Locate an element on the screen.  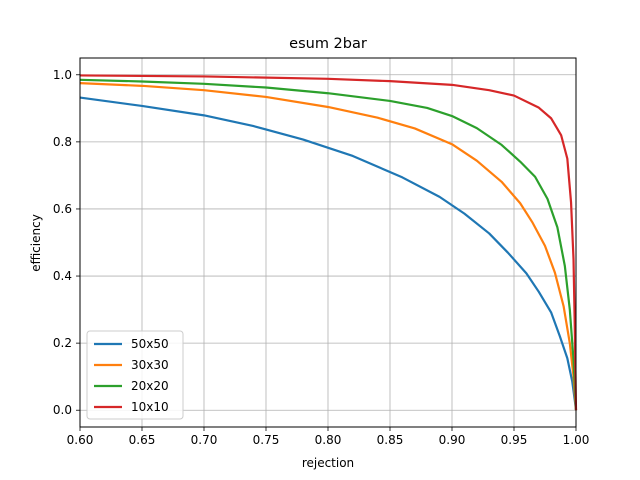
legend-label: 10x10 is located at coordinates (150, 407).